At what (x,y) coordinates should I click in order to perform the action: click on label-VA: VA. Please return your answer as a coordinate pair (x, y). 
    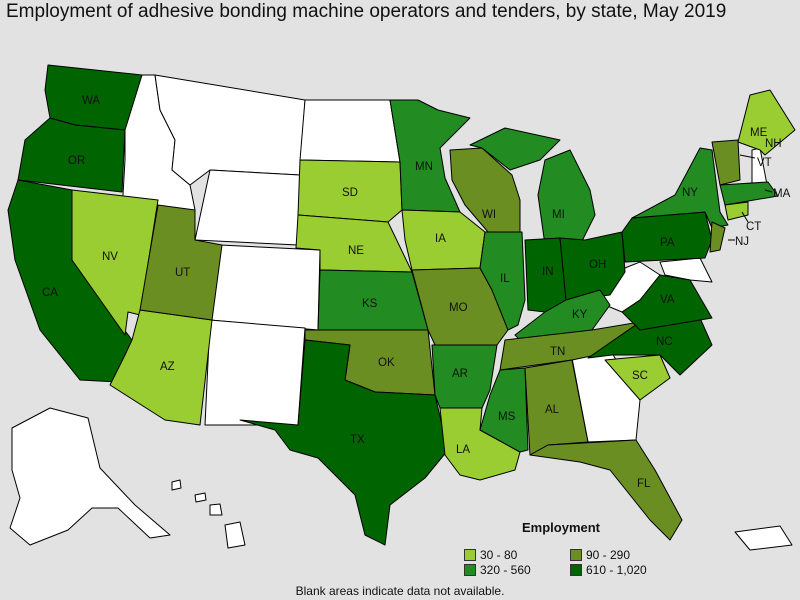
    Looking at the image, I should click on (667, 300).